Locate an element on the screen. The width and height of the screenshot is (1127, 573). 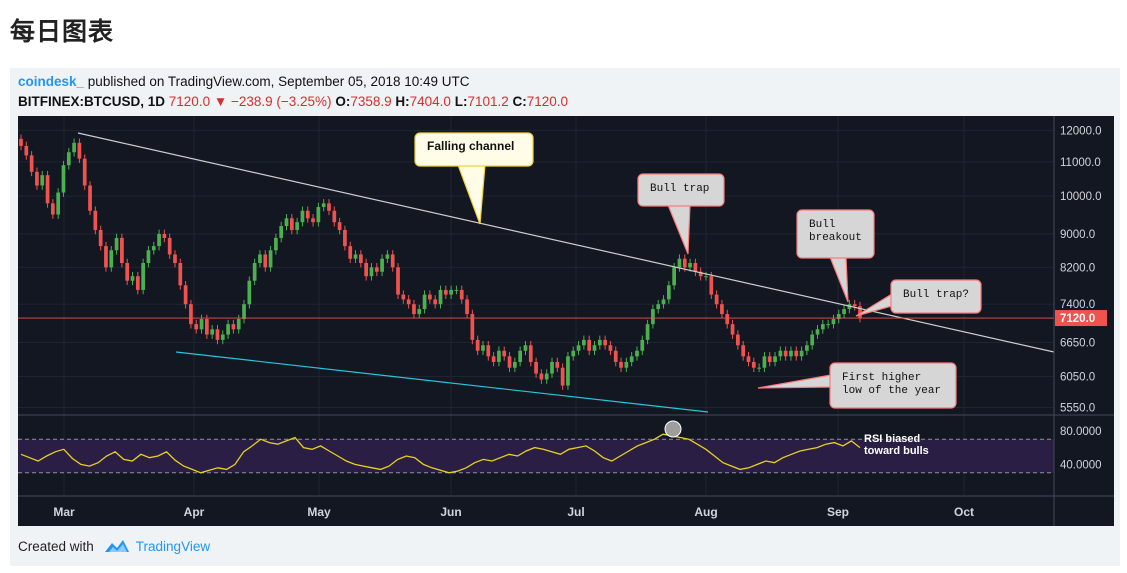
bull-trap-callout-text: Bull trap is located at coordinates (679, 189).